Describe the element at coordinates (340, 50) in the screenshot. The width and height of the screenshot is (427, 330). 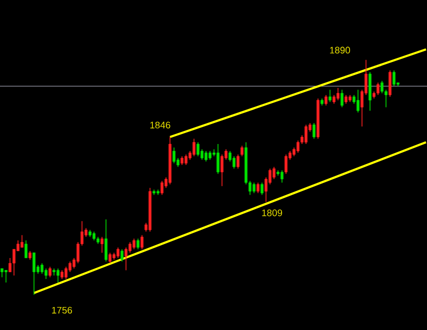
I see `text: 1890` at that location.